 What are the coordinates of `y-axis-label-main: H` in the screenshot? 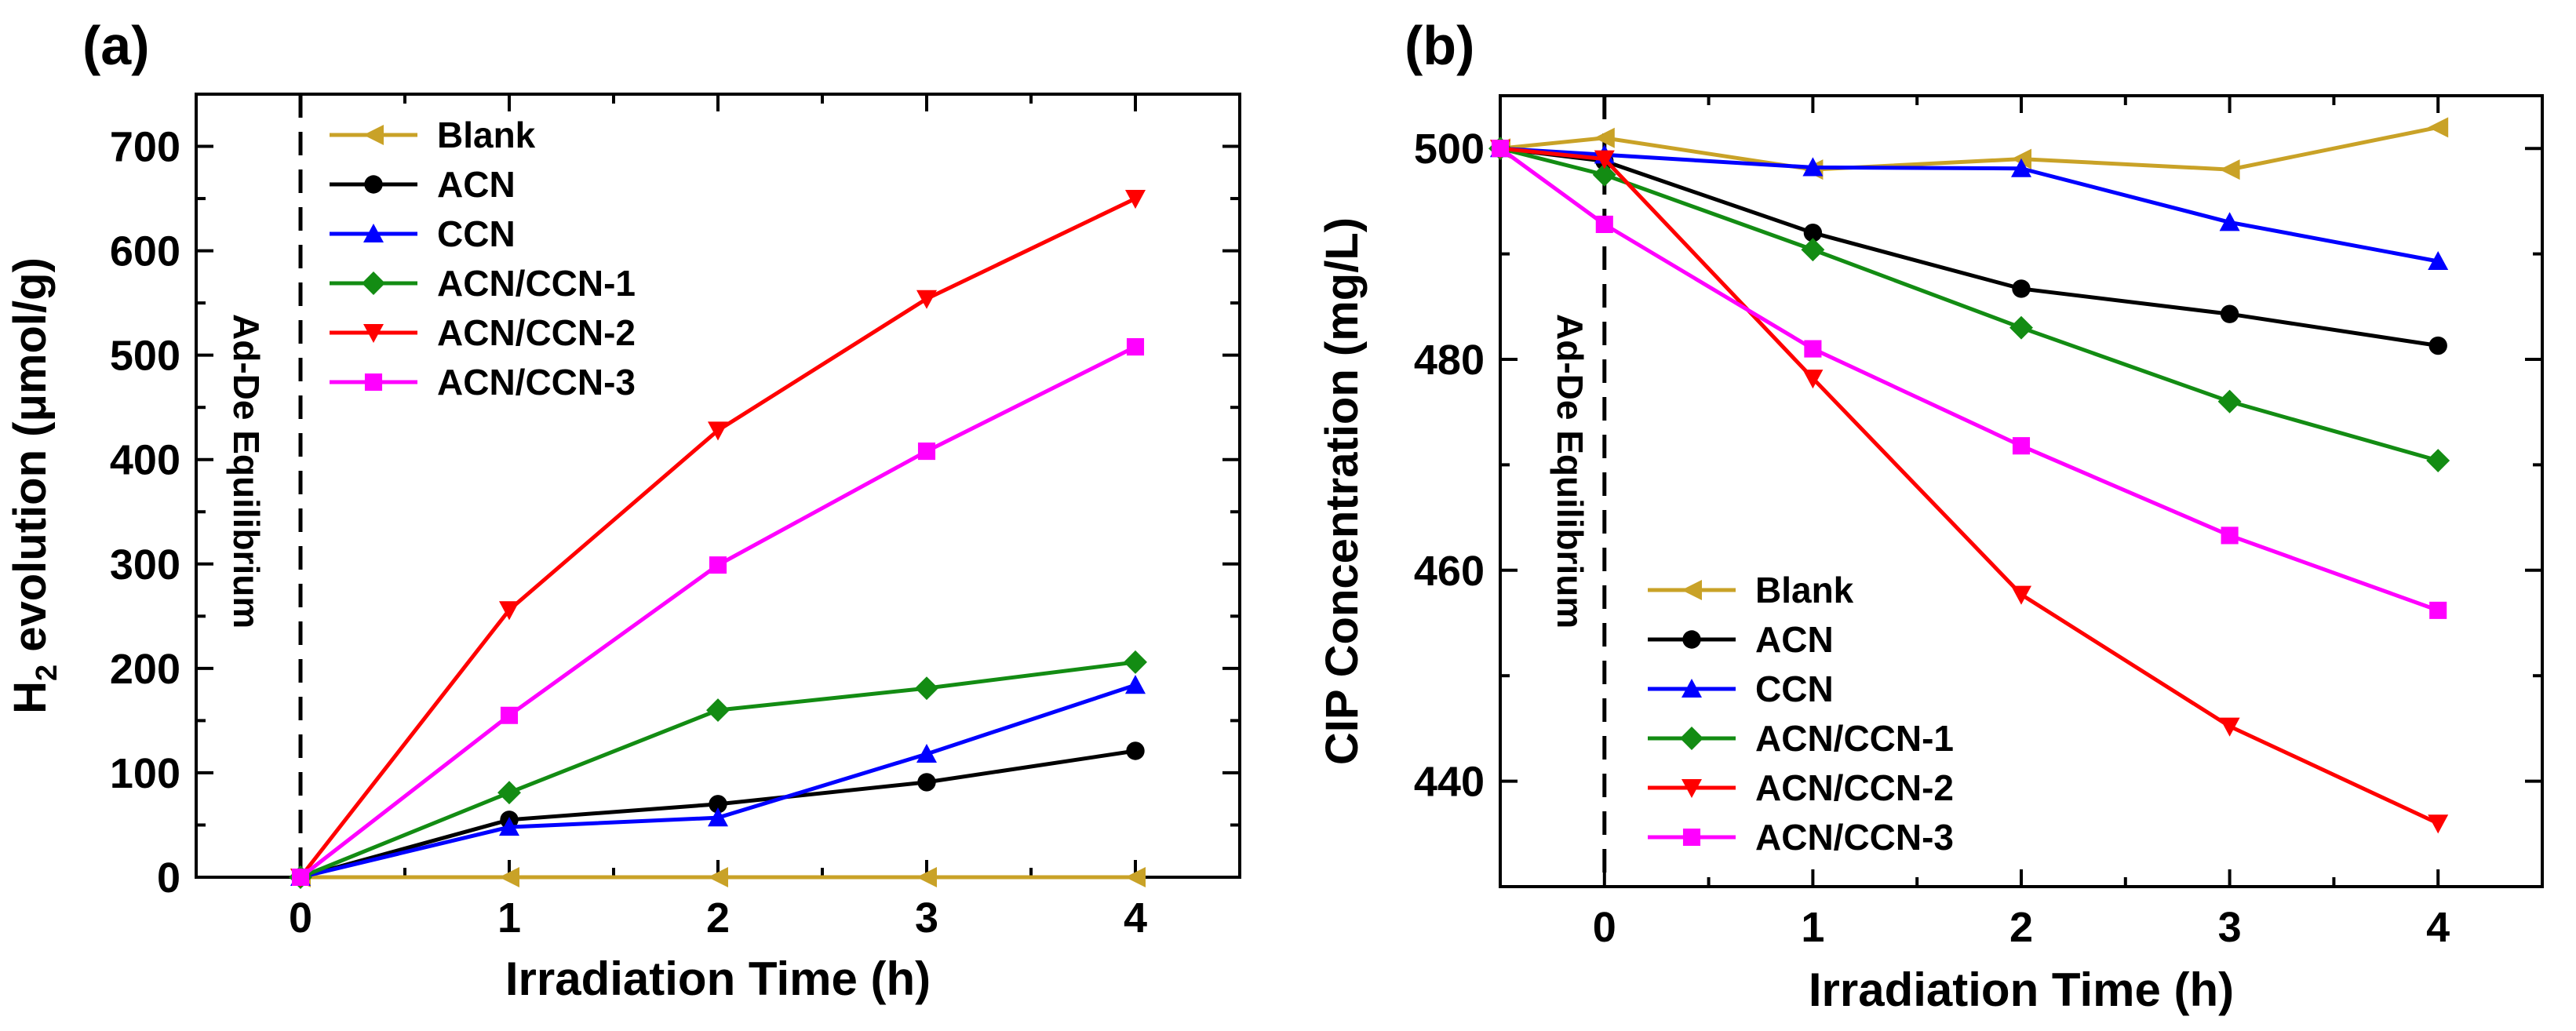 It's located at (30, 698).